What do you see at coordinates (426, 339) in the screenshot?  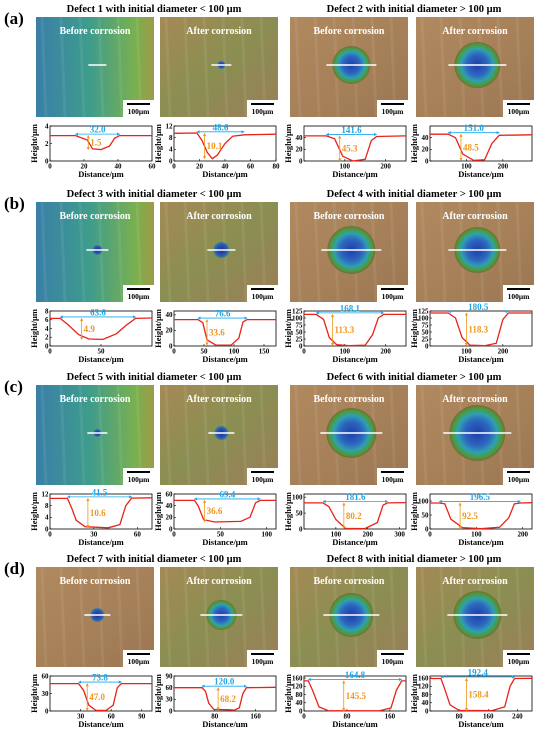 I see `y-tick-label: 25` at bounding box center [426, 339].